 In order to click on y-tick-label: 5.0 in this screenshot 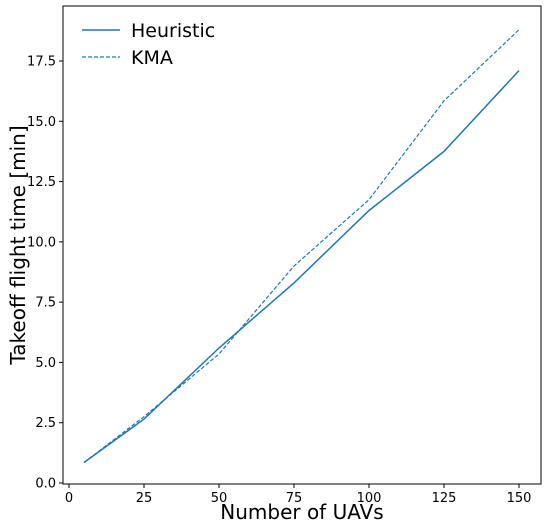, I will do `click(45, 363)`.